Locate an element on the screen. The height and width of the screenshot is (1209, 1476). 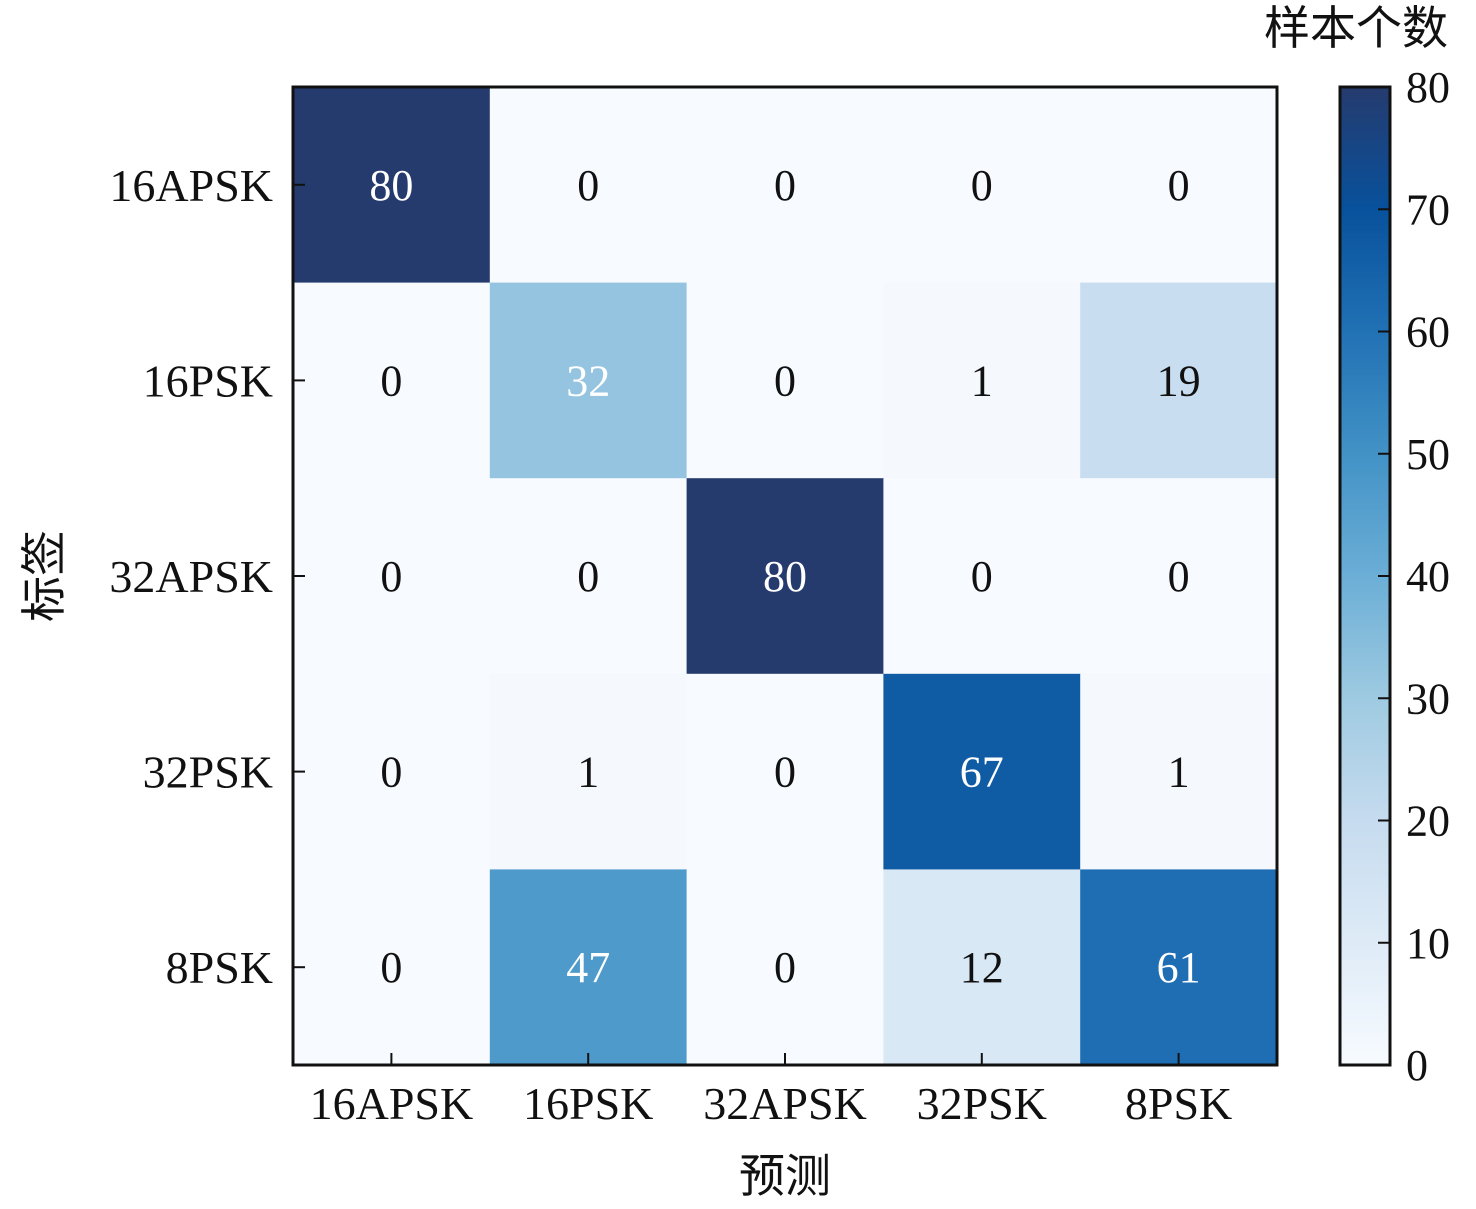
y-tick-label: 16PSK is located at coordinates (208, 380).